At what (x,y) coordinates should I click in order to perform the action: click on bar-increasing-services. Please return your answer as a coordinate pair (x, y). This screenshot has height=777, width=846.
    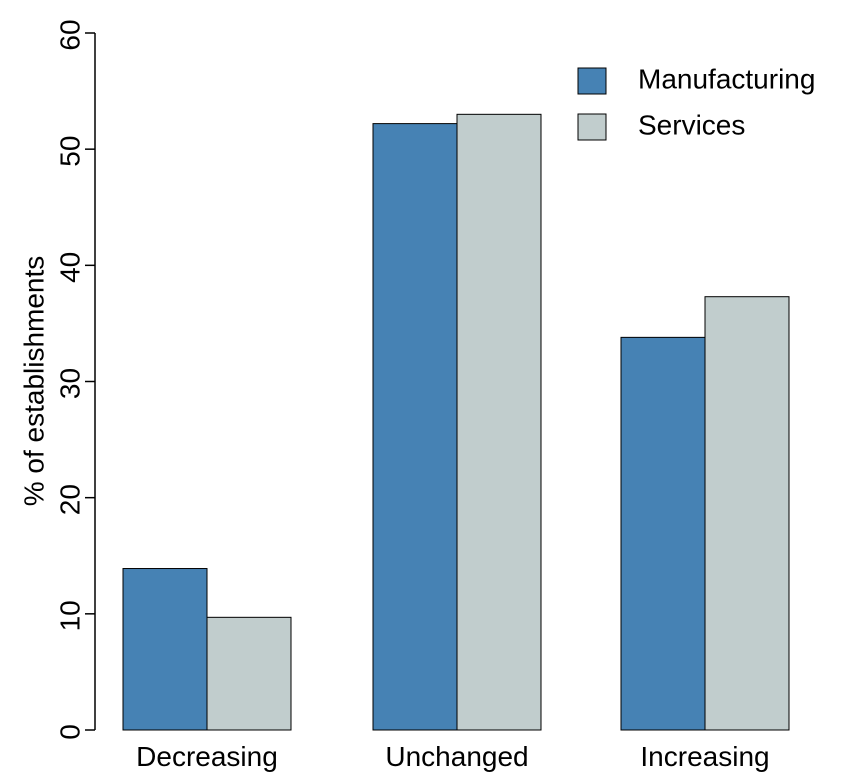
    Looking at the image, I should click on (747, 513).